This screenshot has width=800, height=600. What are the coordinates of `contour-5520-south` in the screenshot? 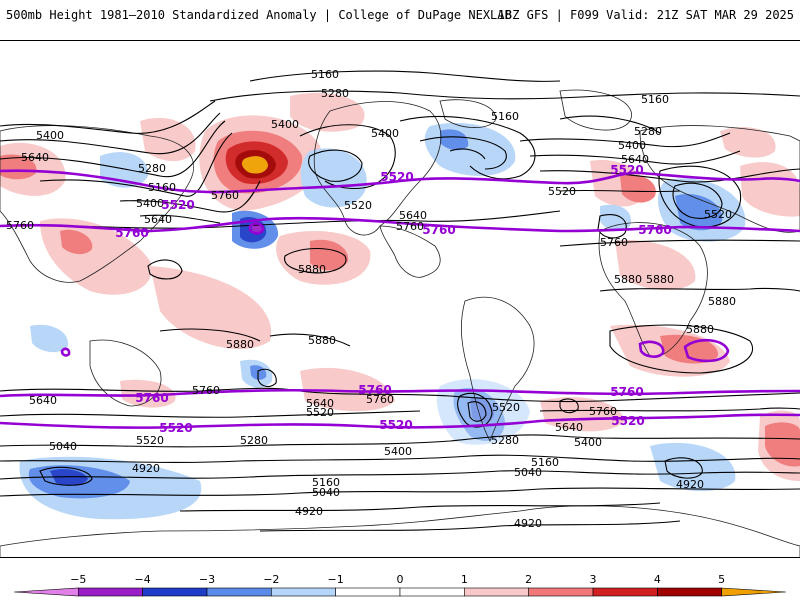 It's located at (400, 421).